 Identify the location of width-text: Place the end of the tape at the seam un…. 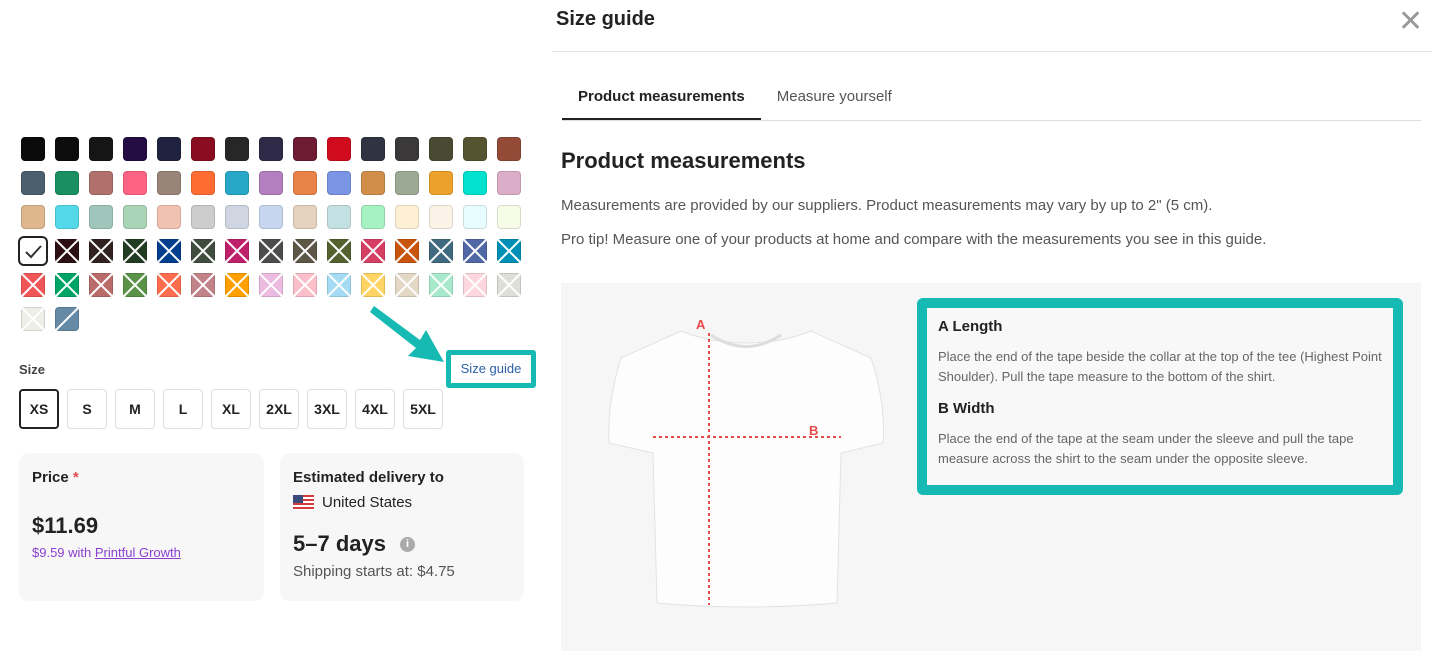
(1146, 448).